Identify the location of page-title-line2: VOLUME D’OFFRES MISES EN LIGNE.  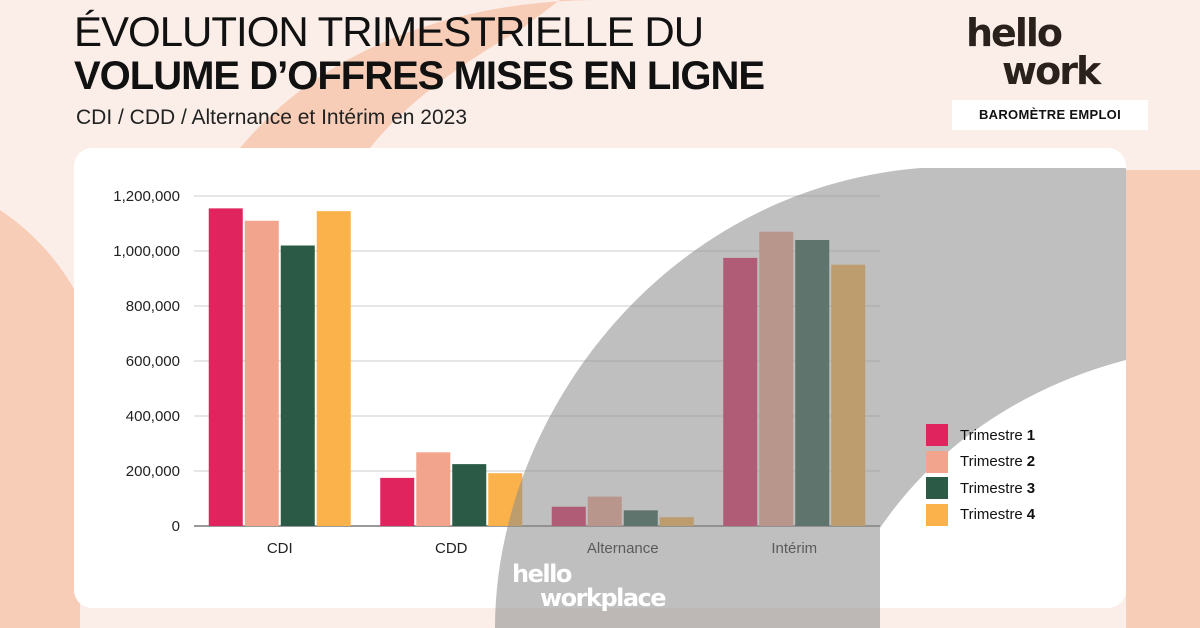
(419, 76).